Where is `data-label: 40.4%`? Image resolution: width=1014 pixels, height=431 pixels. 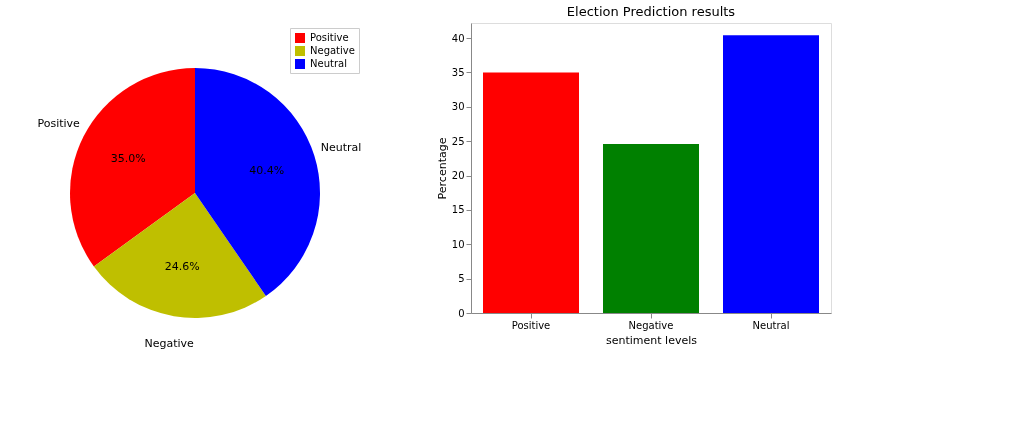
data-label: 40.4% is located at coordinates (267, 170).